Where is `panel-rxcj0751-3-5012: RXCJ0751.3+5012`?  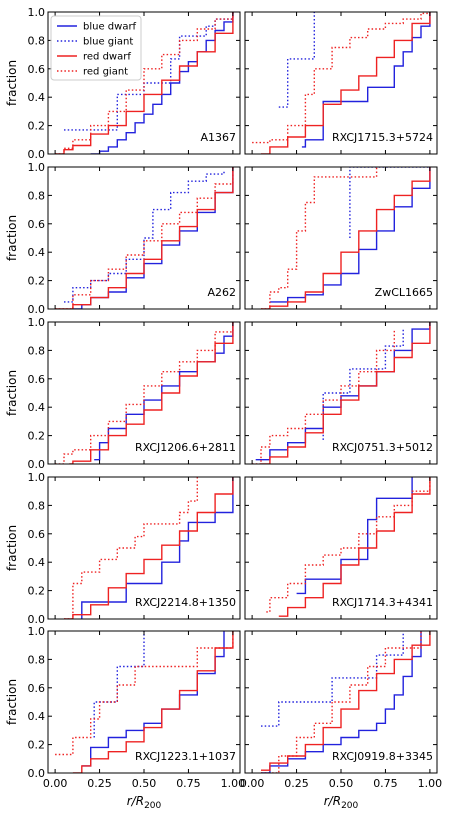 panel-rxcj0751-3-5012: RXCJ0751.3+5012 is located at coordinates (341, 393).